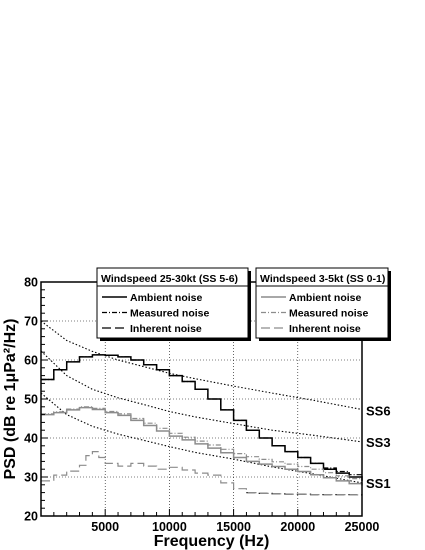 This screenshot has height=550, width=425. What do you see at coordinates (31, 283) in the screenshot?
I see `y-tick-label: 80` at bounding box center [31, 283].